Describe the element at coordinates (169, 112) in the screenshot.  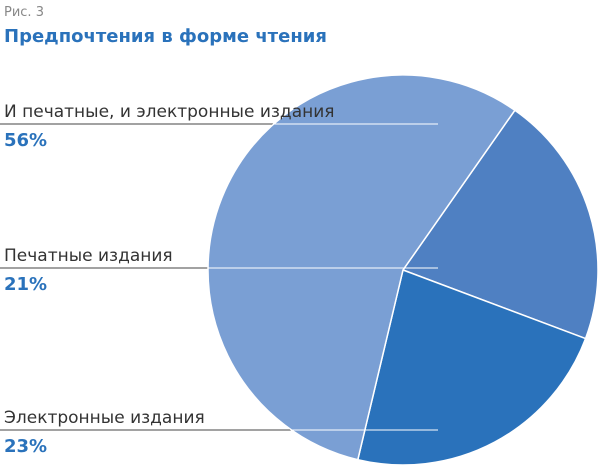
I see `category-label: И печатные, и электронные издания` at that location.